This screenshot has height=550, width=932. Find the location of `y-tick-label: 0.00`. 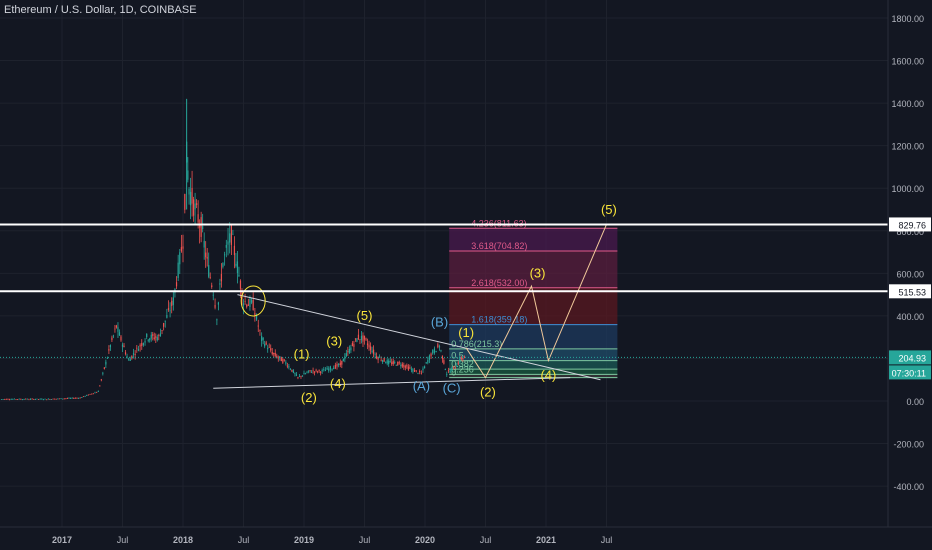

y-tick-label: 0.00 is located at coordinates (915, 402).